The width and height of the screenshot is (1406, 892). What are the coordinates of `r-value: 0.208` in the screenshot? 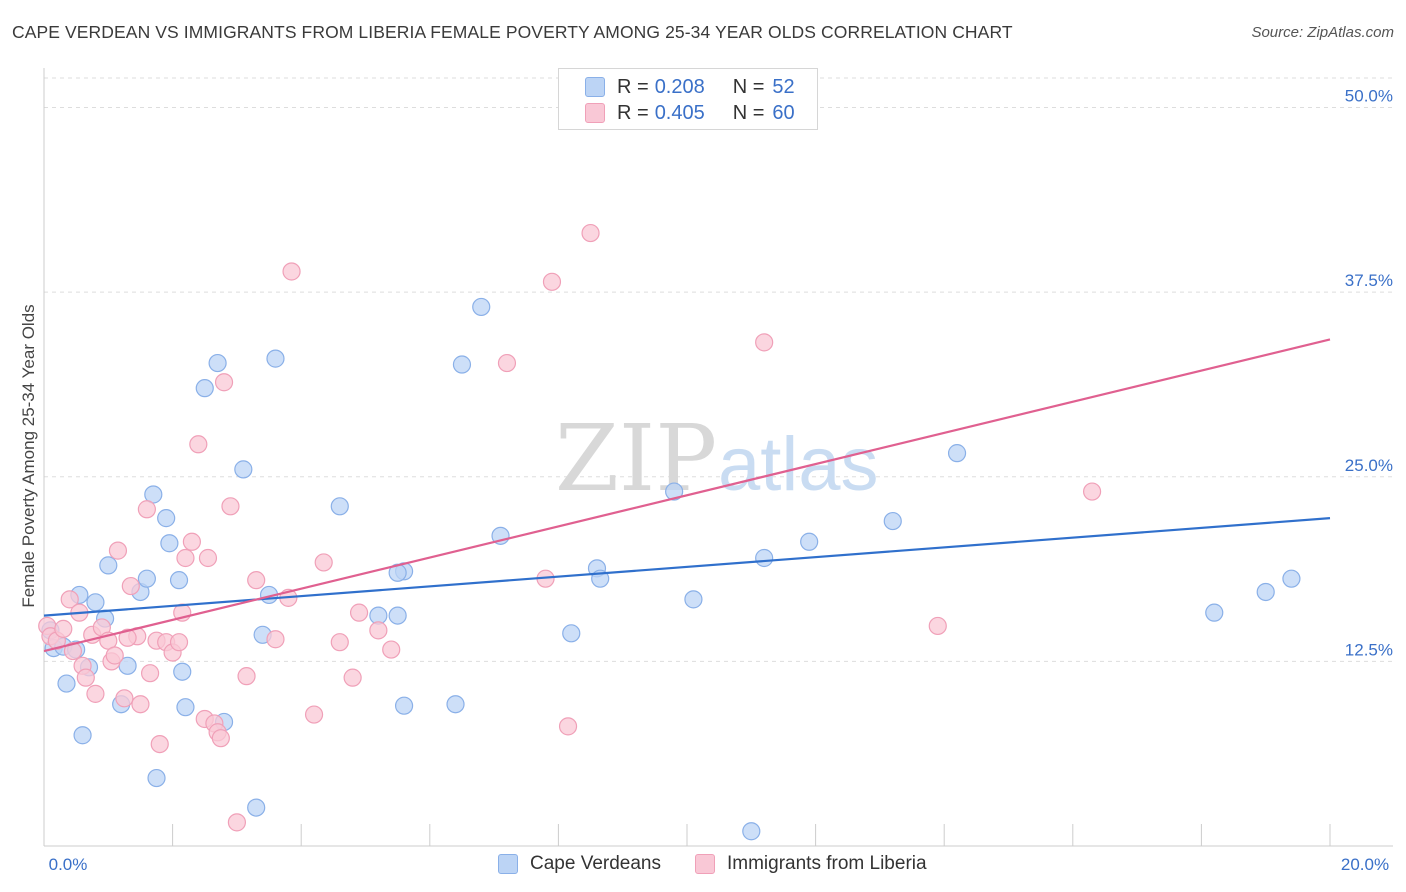 It's located at (679, 86).